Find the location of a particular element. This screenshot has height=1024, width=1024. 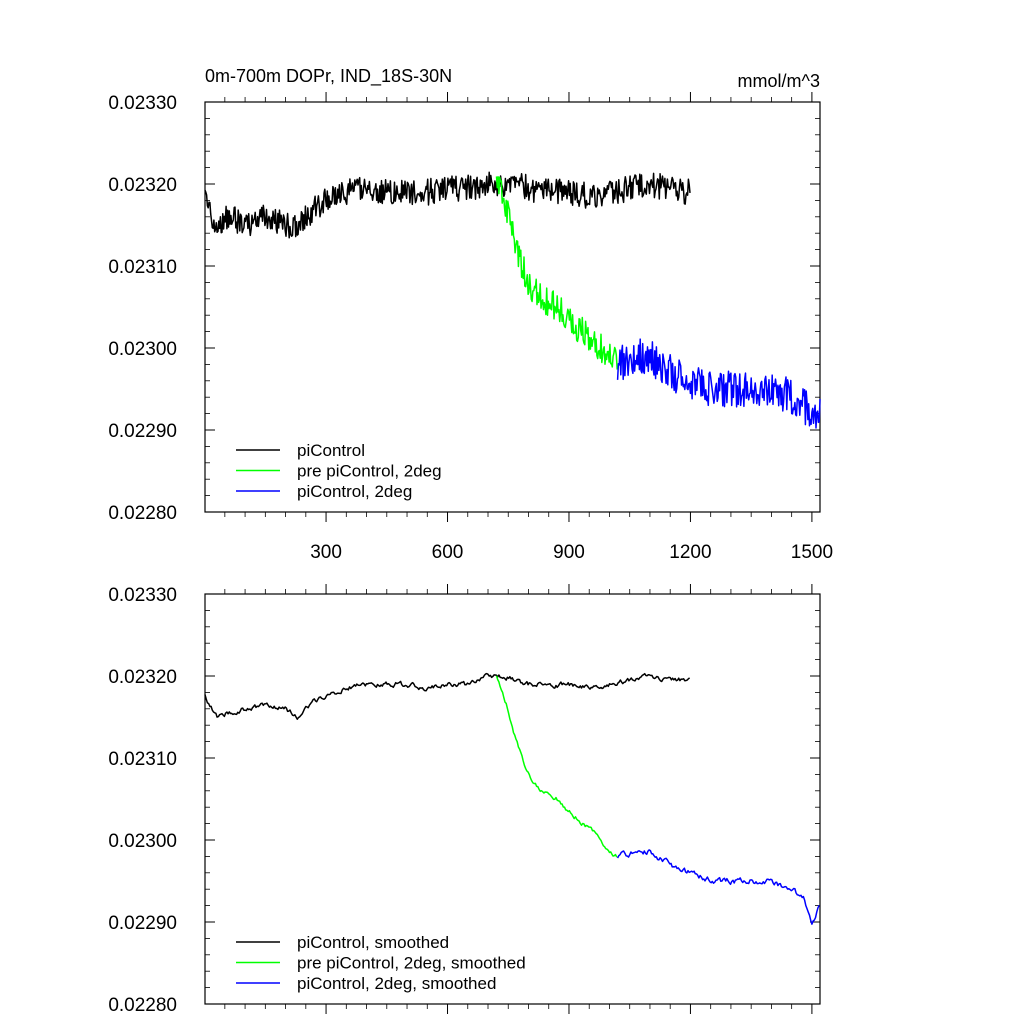

legend-label: piControl, smoothed is located at coordinates (373, 942).